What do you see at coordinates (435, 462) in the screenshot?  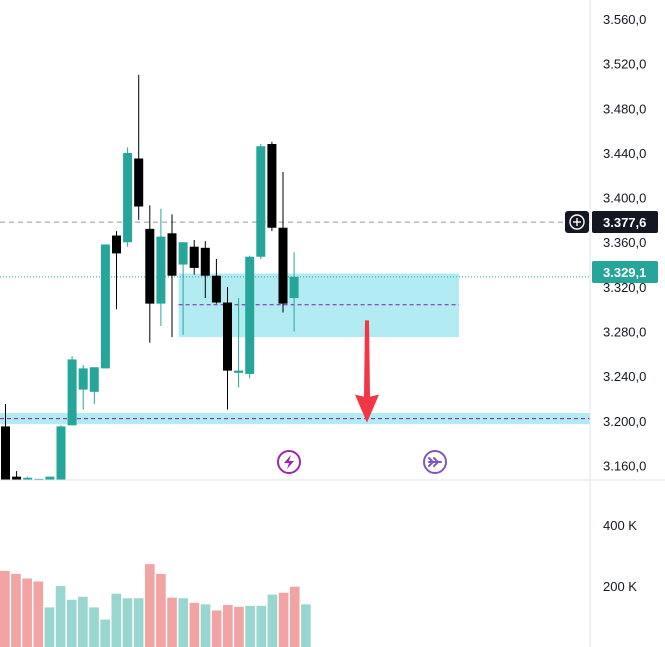 I see `fast-forward-icon` at bounding box center [435, 462].